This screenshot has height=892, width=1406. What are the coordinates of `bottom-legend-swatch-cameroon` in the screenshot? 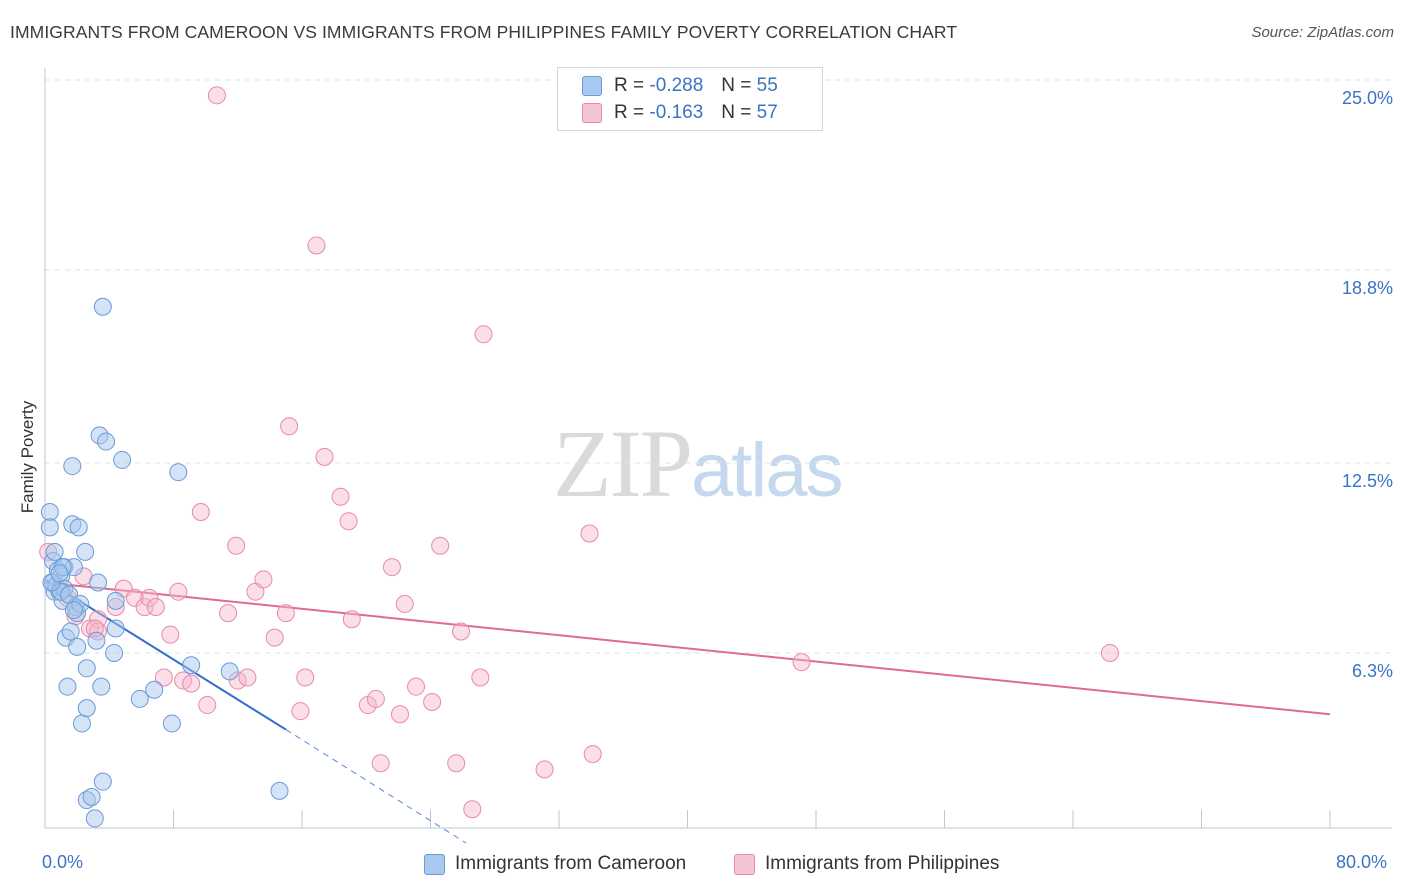 It's located at (434, 864).